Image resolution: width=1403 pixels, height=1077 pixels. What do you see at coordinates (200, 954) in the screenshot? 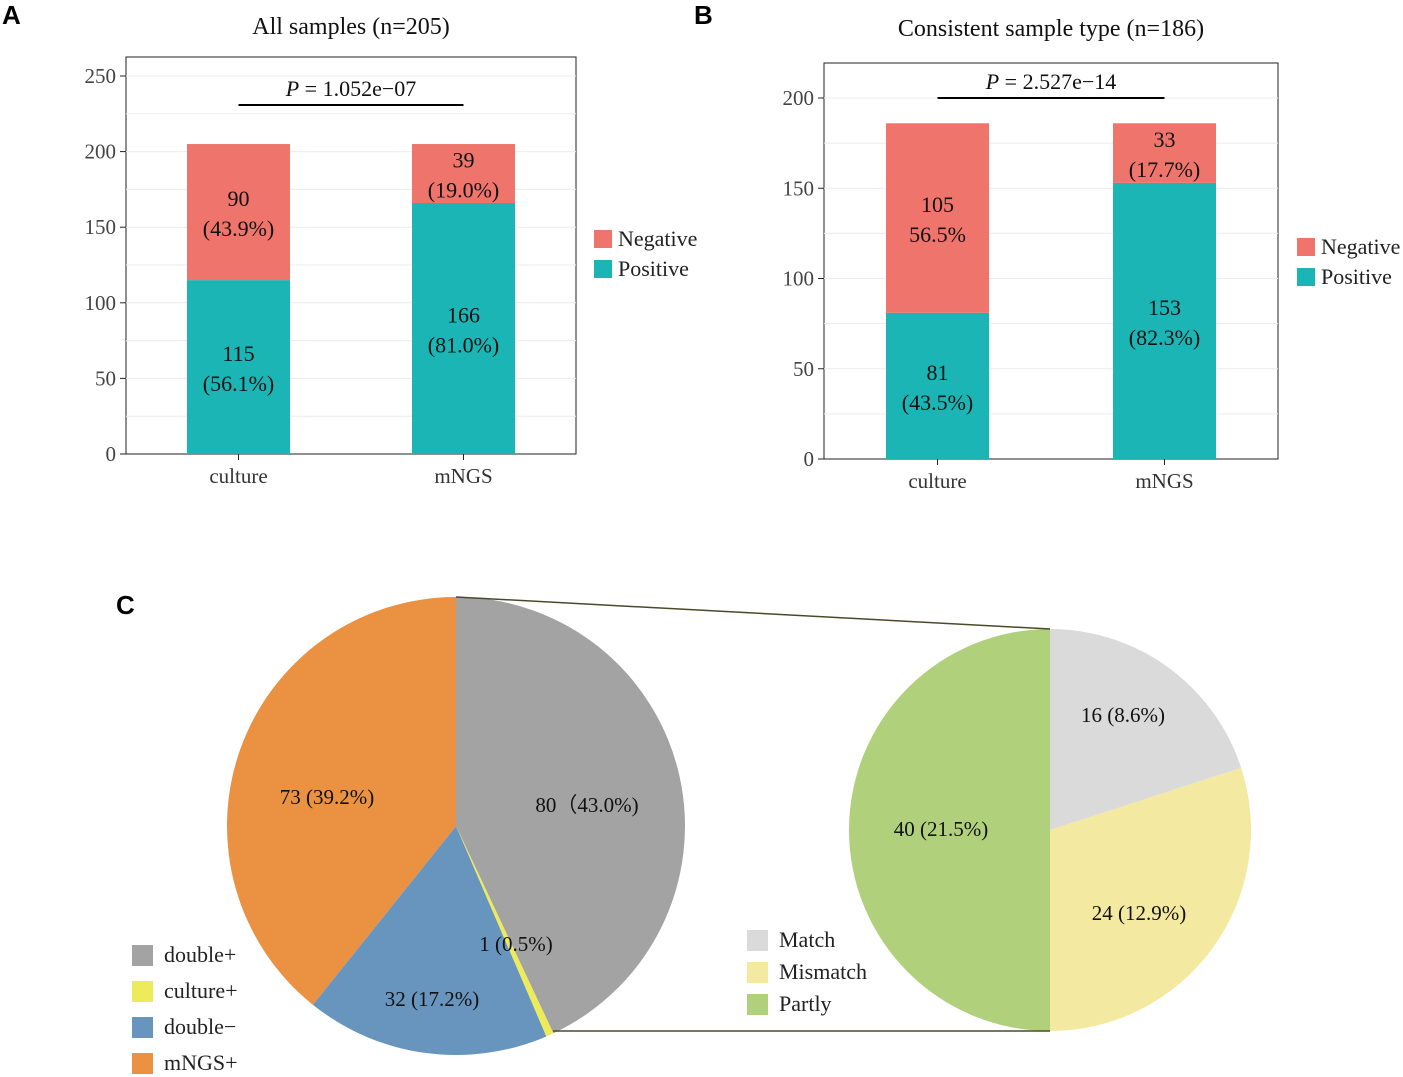
I see `legend-label: double+` at bounding box center [200, 954].